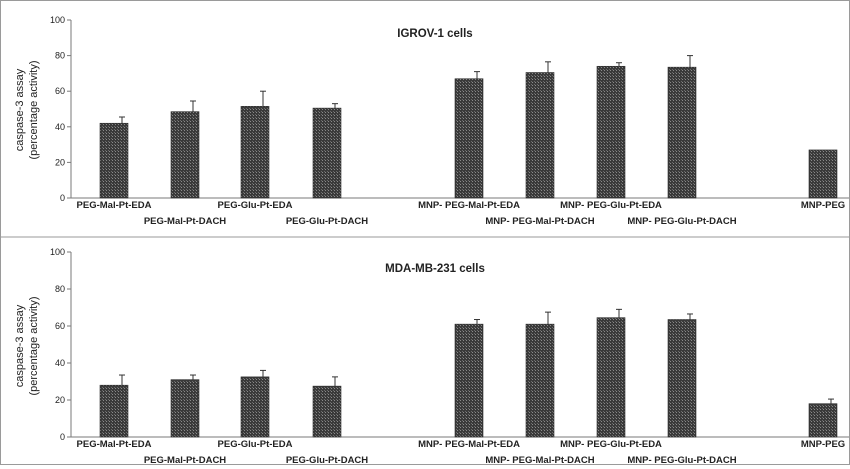 This screenshot has width=850, height=469. Describe the element at coordinates (434, 34) in the screenshot. I see `chart-title: IGROV-1 cells` at that location.